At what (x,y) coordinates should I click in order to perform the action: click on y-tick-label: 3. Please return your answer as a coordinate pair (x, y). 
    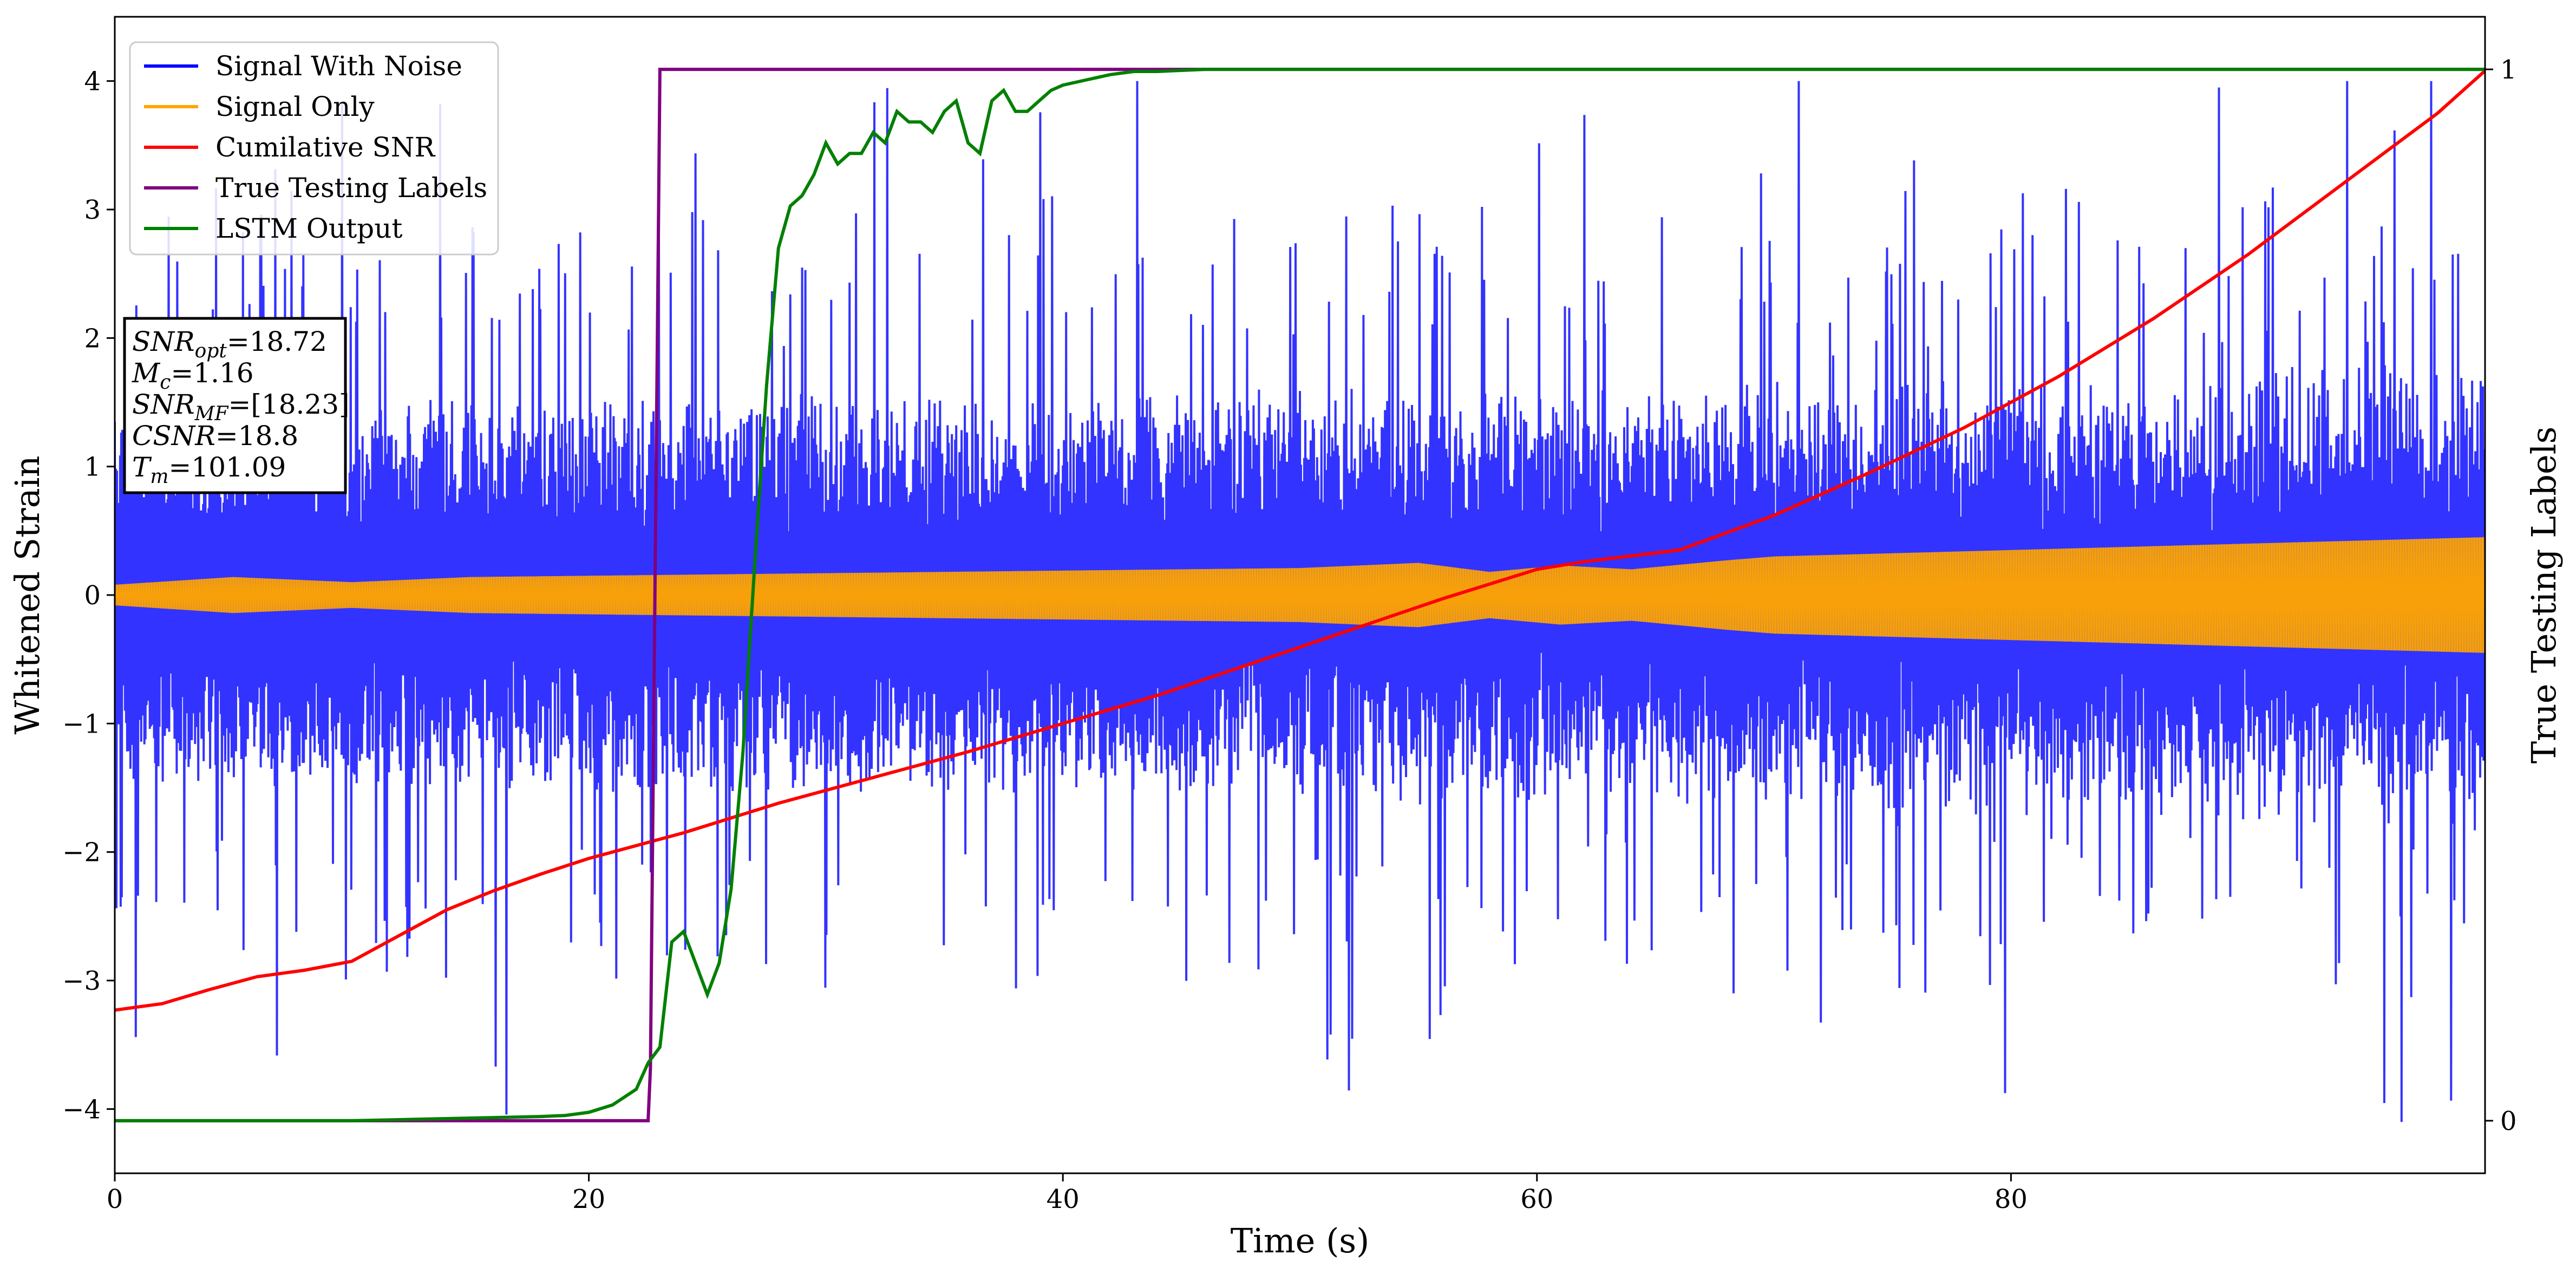
    Looking at the image, I should click on (92, 210).